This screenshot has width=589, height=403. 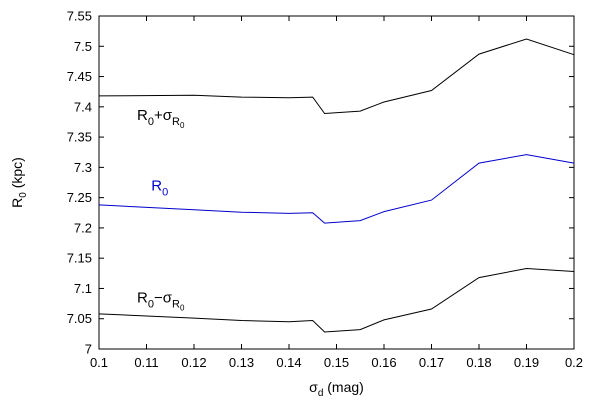 What do you see at coordinates (313, 387) in the screenshot?
I see `x-axis-label-main: σ` at bounding box center [313, 387].